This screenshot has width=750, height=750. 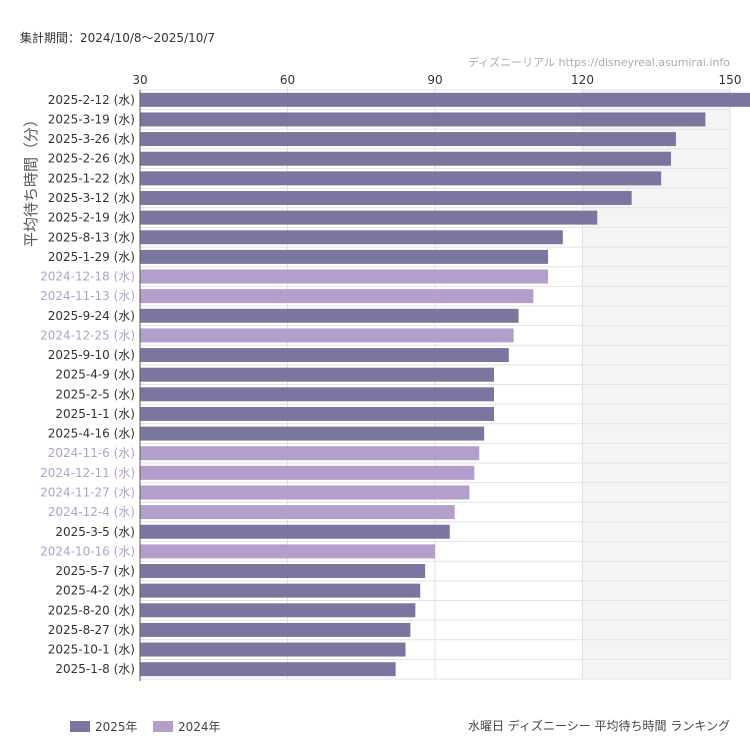 I want to click on category-label: 2024-12-11 (水), so click(x=87, y=473).